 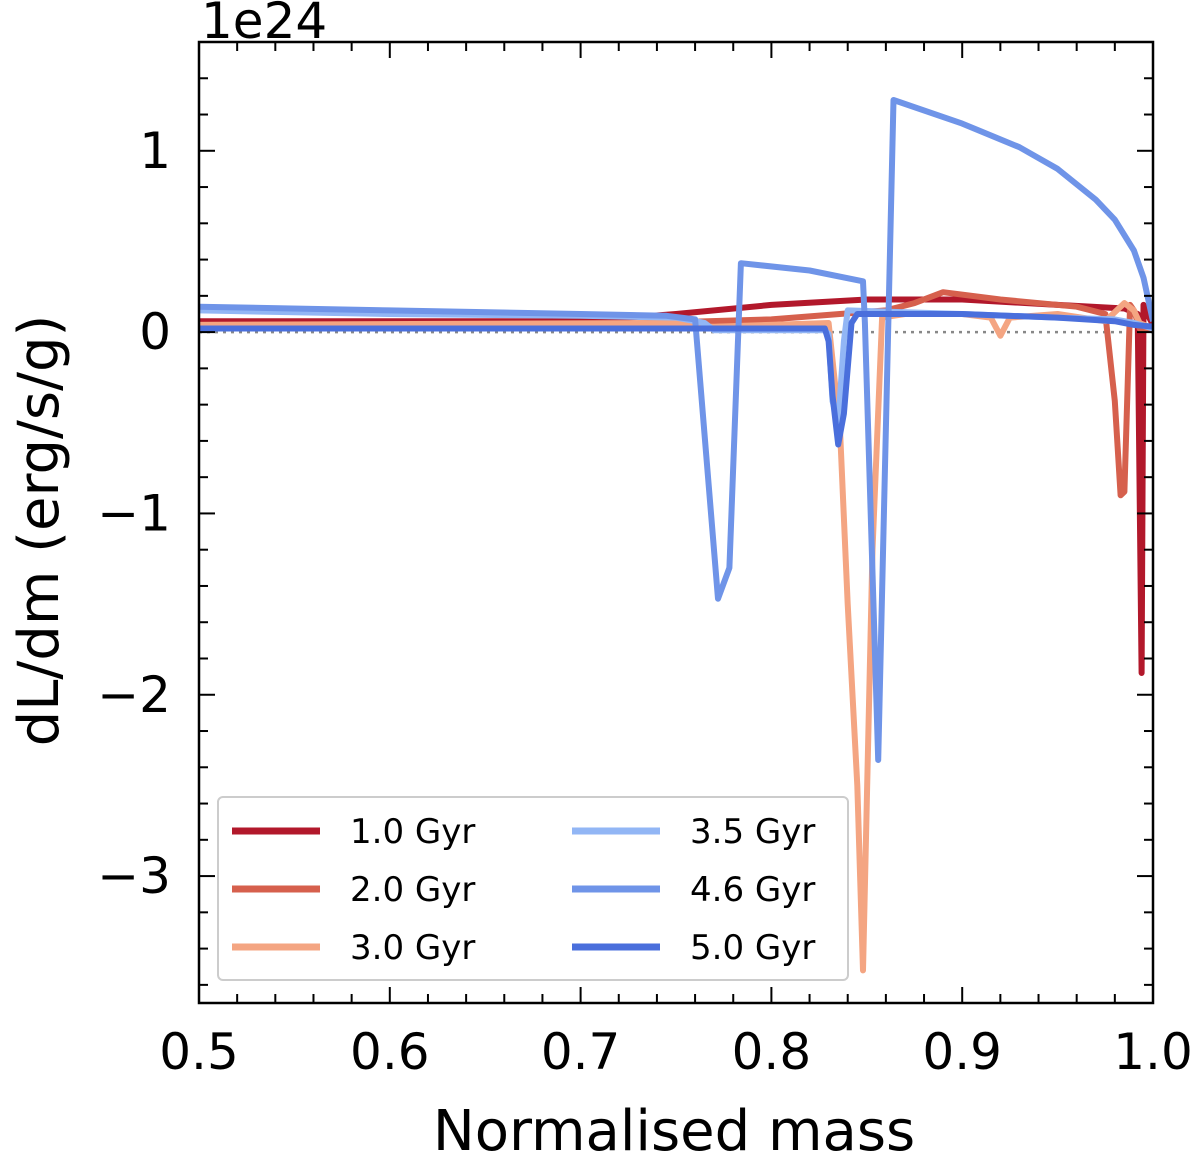 I want to click on y-tick-label: 1, so click(x=155, y=151).